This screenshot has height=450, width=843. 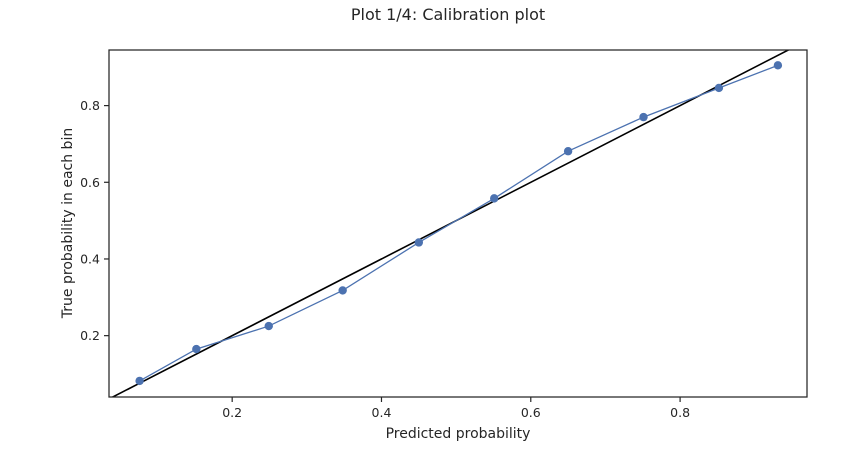 I want to click on x-tick-label: 0.6, so click(x=531, y=412).